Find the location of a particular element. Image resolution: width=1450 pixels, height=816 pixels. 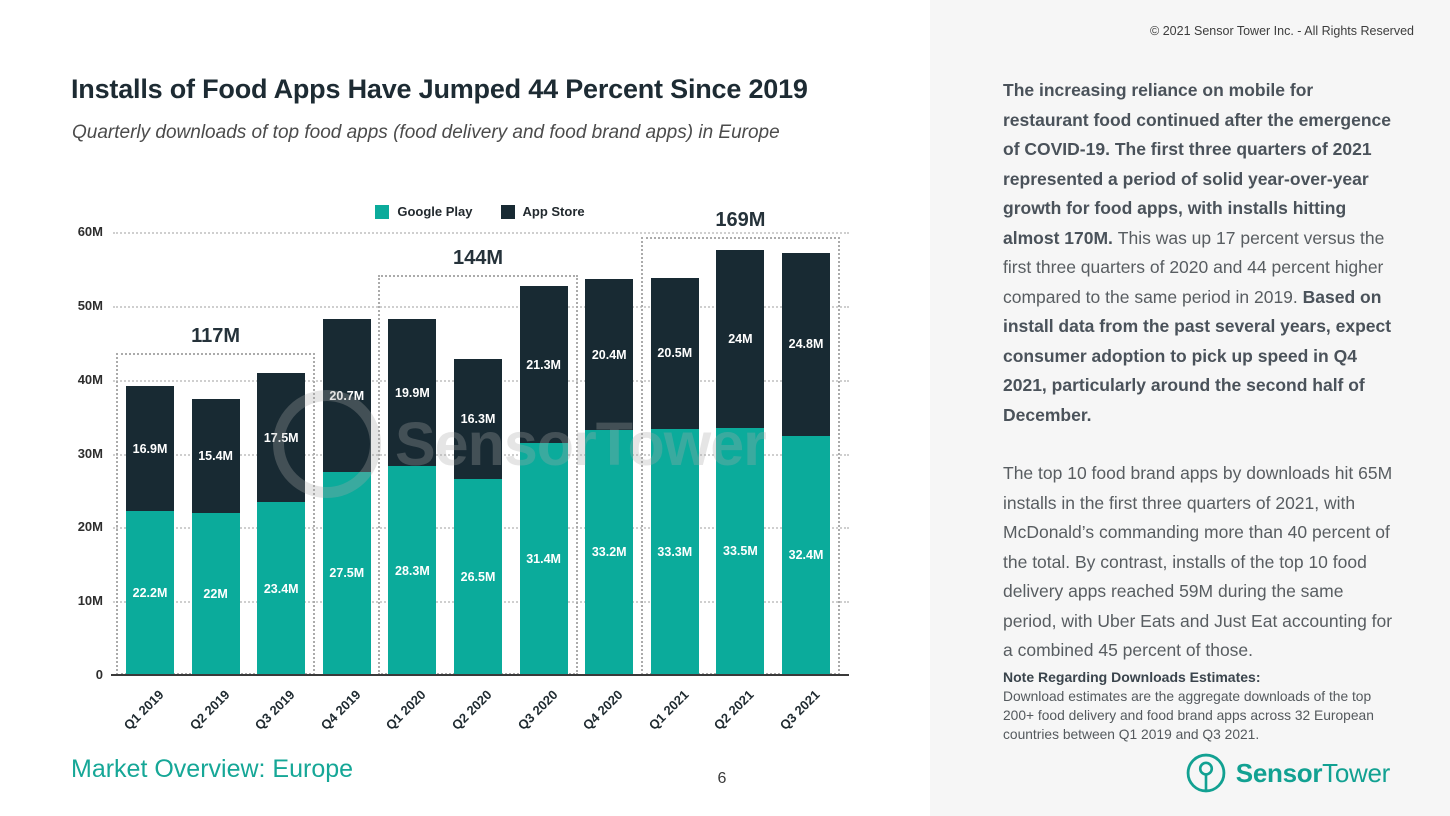

x-axis-line is located at coordinates (480, 675).